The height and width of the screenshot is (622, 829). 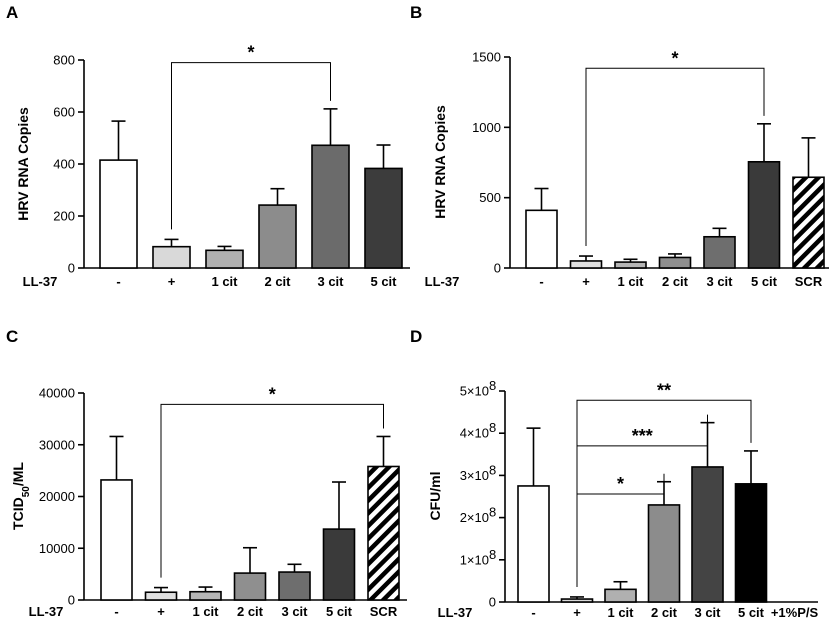 What do you see at coordinates (21, 496) in the screenshot?
I see `y-axis-title-c: TCID50/ML` at bounding box center [21, 496].